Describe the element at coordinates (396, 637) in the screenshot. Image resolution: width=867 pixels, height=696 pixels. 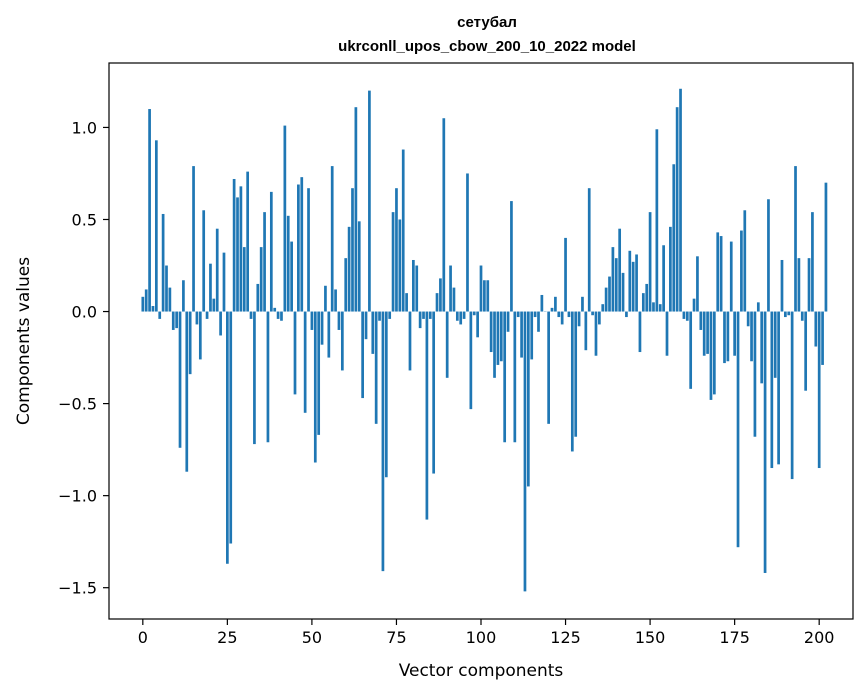
I see `x-tick-label: 75` at that location.